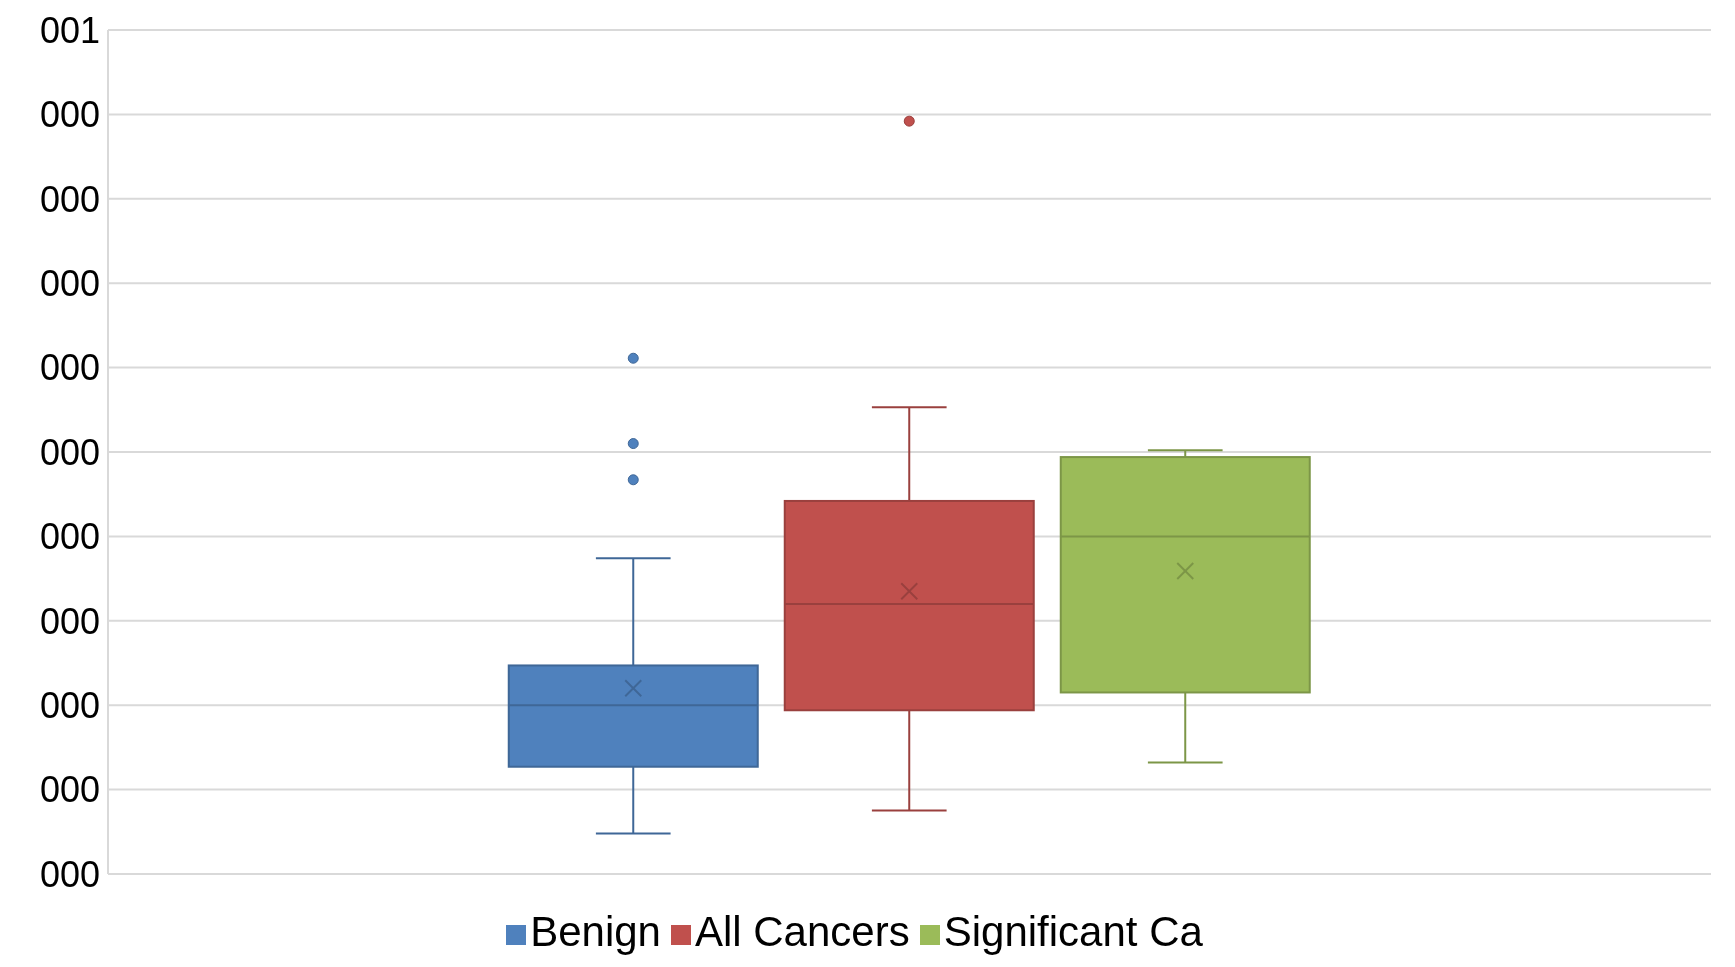  Describe the element at coordinates (802, 931) in the screenshot. I see `legend-label: All Cancers` at that location.